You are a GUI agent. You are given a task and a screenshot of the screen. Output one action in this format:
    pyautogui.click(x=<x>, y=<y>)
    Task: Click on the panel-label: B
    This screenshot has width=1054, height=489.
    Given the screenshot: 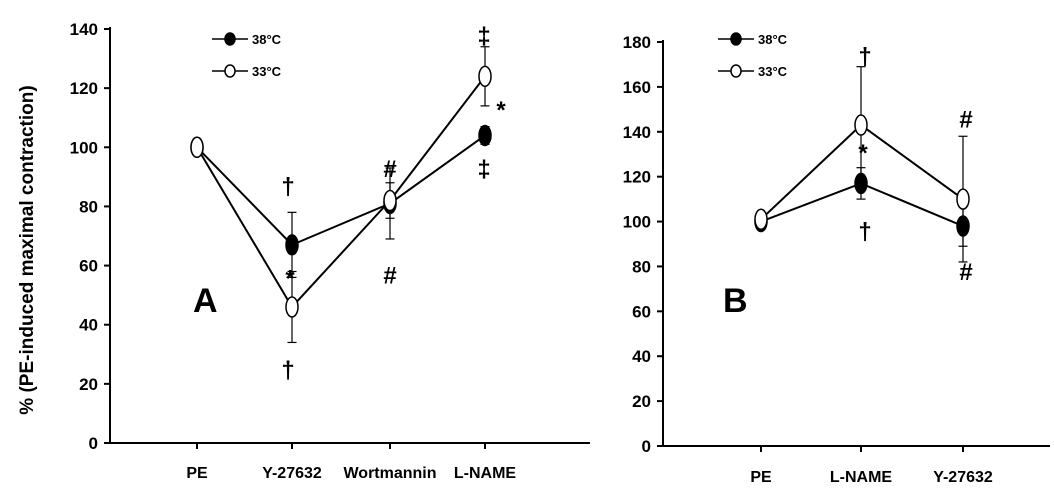 What is the action you would take?
    pyautogui.click(x=735, y=301)
    